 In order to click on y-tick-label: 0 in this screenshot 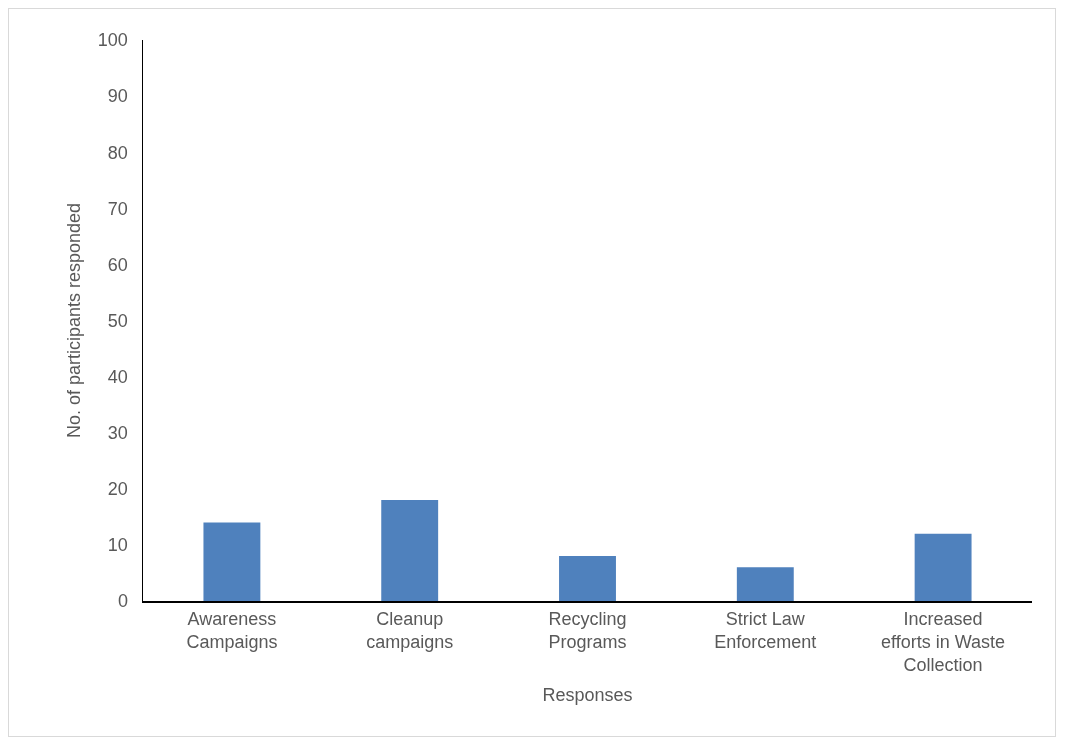, I will do `click(122, 601)`.